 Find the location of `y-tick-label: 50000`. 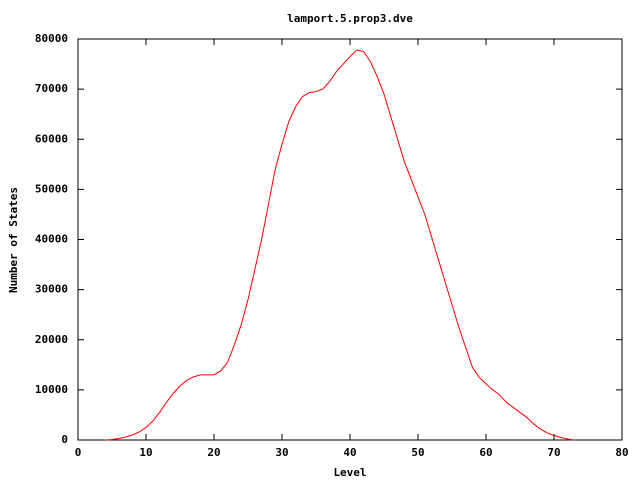

y-tick-label: 50000 is located at coordinates (51, 188).